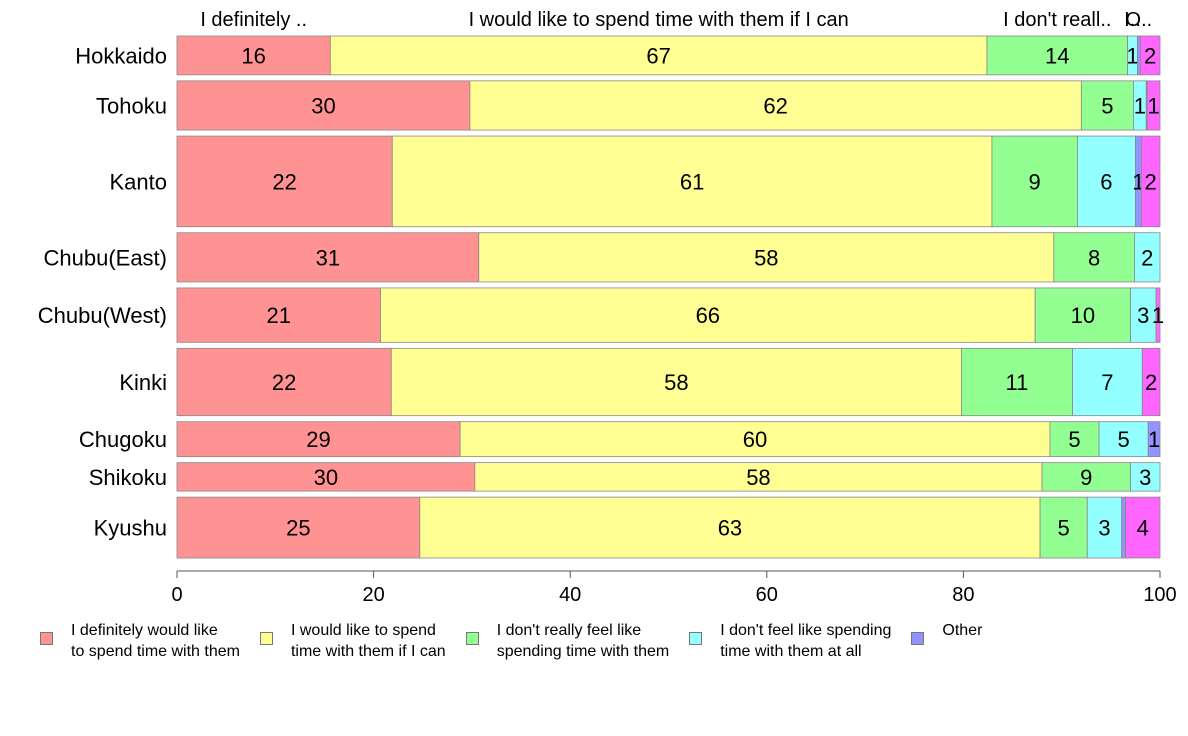 The height and width of the screenshot is (736, 1188). I want to click on series-top-label: I definitely .., so click(253, 20).